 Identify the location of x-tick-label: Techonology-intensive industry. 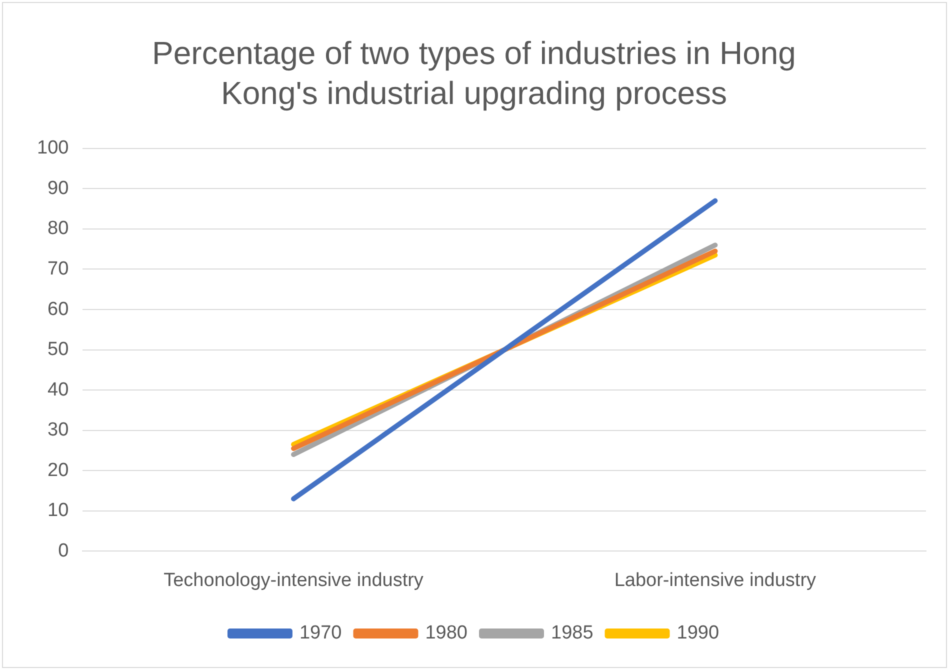
(294, 580).